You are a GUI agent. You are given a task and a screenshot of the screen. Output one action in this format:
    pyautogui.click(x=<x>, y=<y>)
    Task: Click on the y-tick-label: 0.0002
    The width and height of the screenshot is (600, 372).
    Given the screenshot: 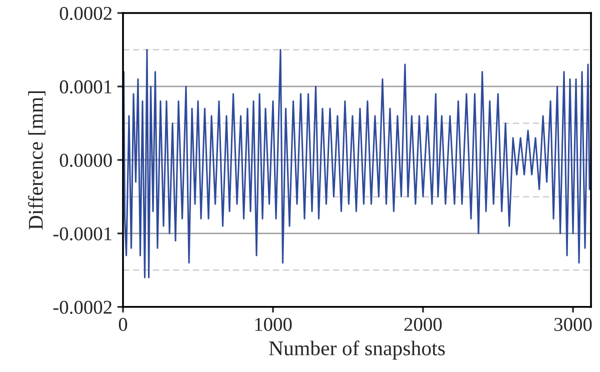 What is the action you would take?
    pyautogui.click(x=86, y=13)
    